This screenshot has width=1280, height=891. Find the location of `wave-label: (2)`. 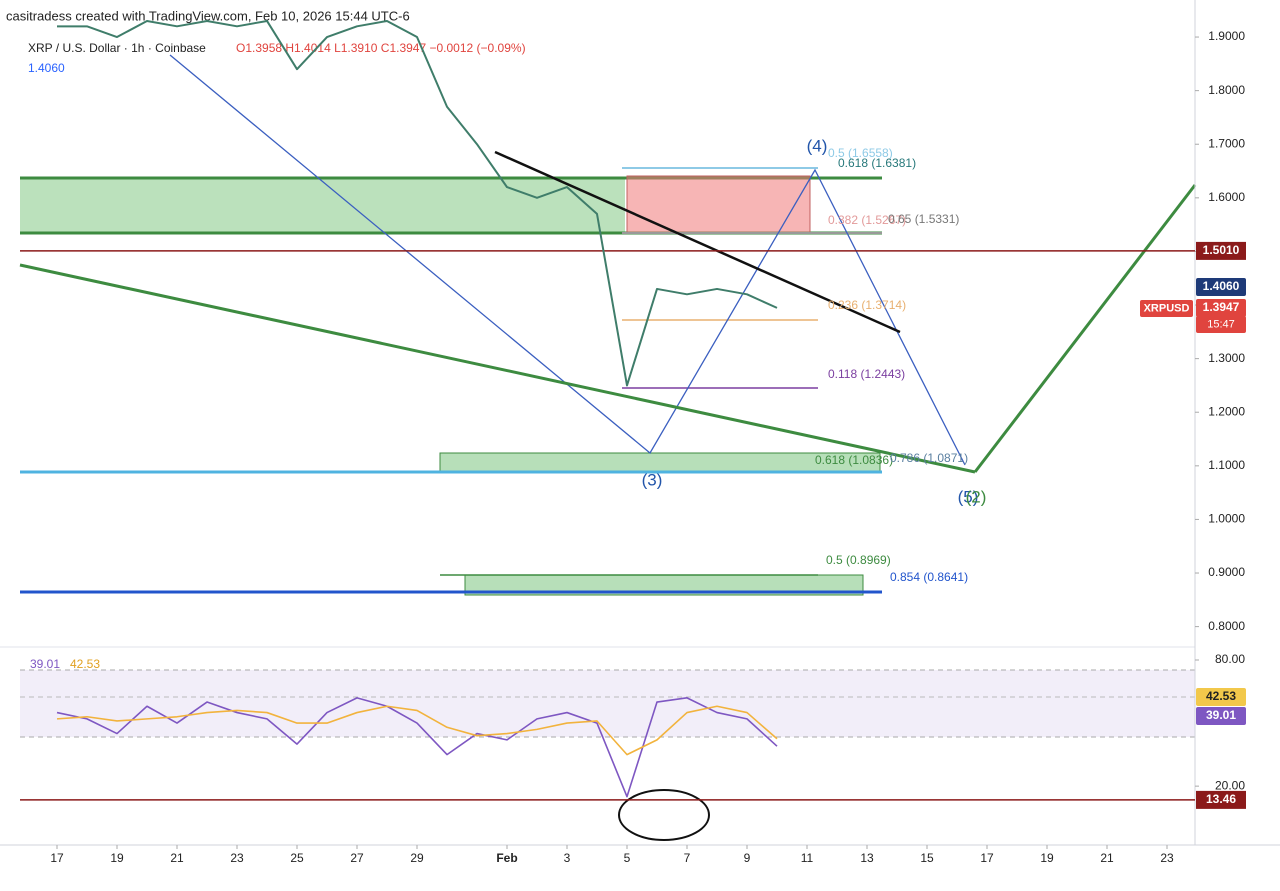

wave-label: (2) is located at coordinates (976, 496).